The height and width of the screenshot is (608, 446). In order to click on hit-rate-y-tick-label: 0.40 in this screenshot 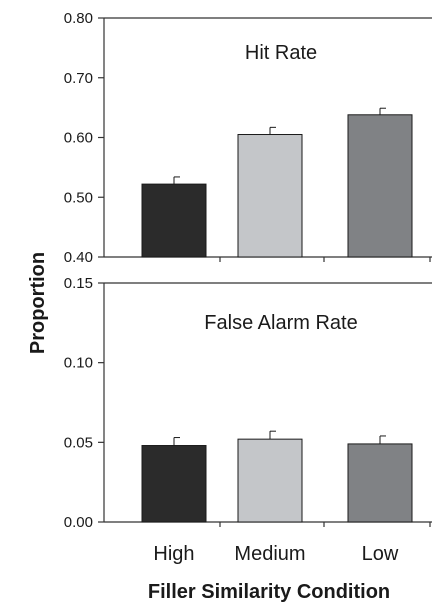, I will do `click(78, 257)`.